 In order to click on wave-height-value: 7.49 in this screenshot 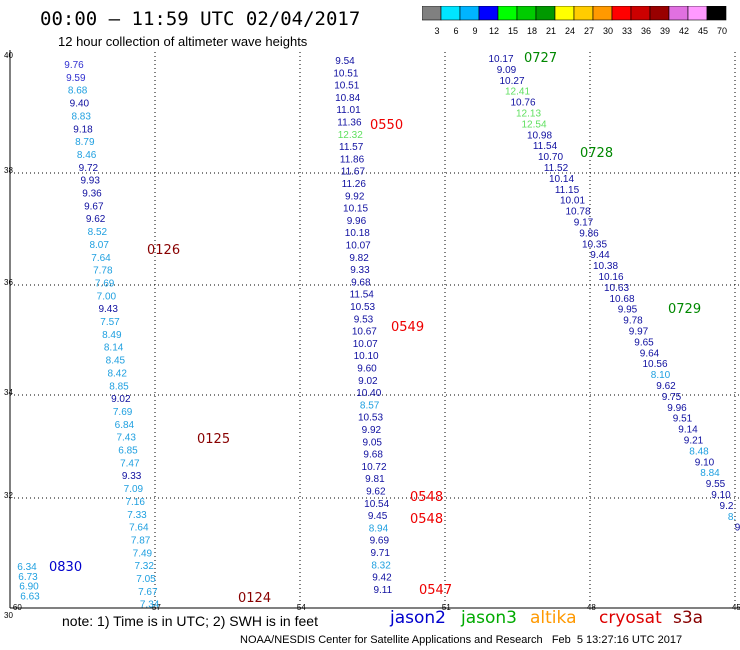, I will do `click(143, 553)`.